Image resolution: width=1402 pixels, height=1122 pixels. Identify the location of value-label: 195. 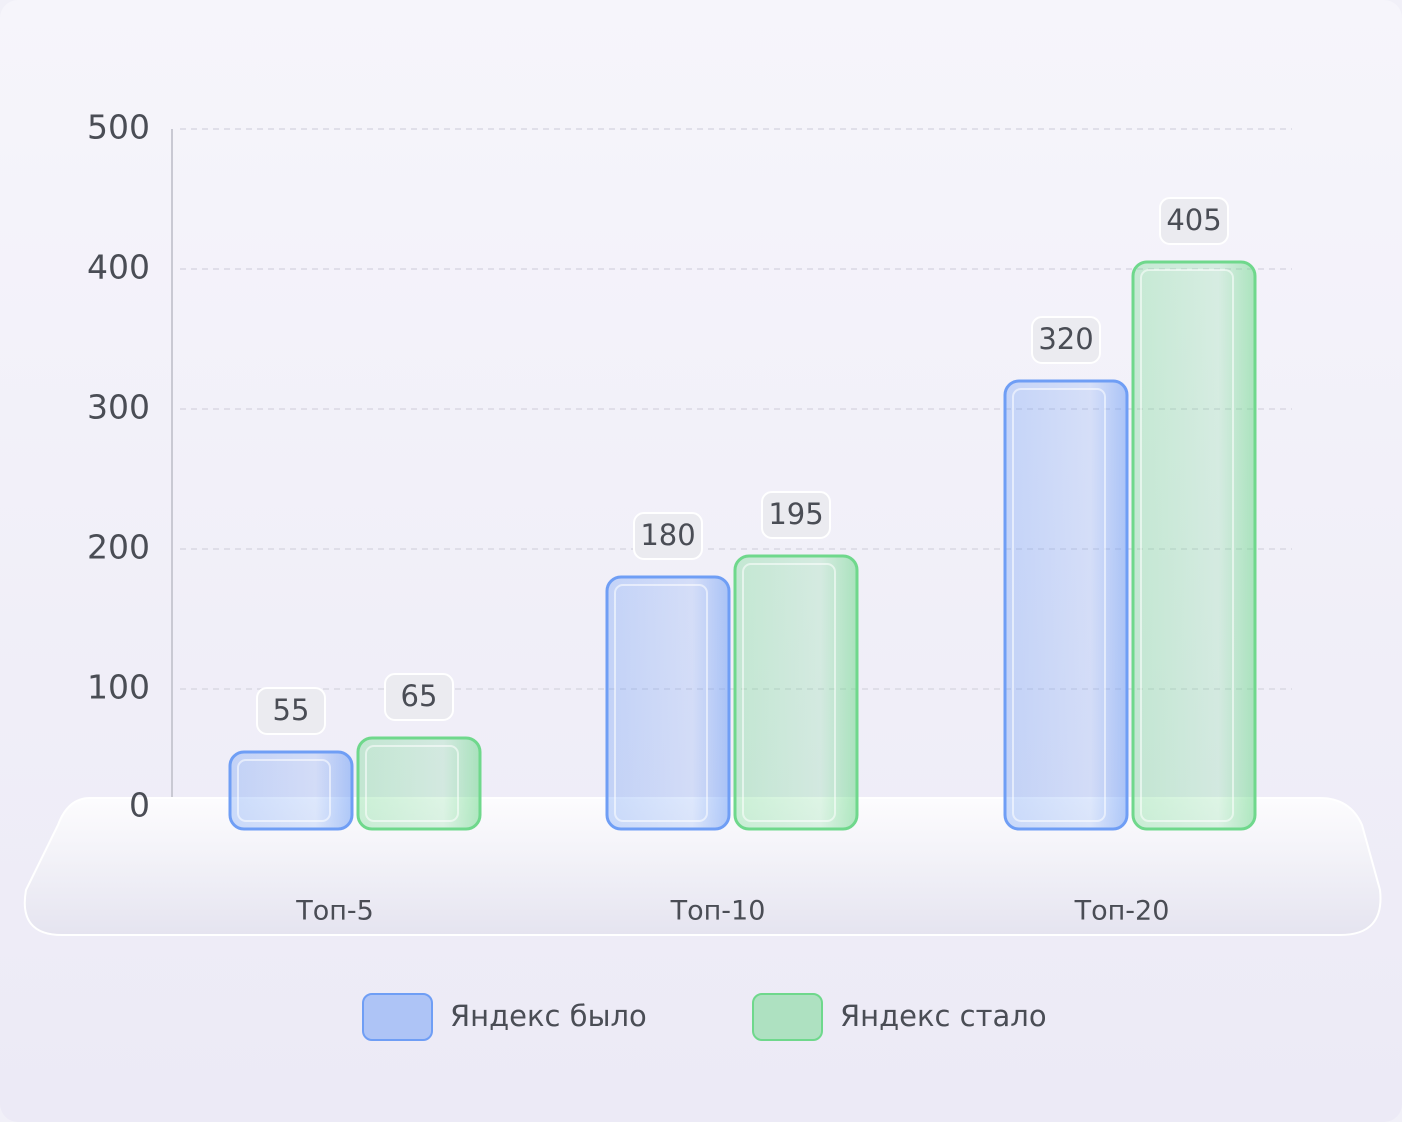
(795, 514).